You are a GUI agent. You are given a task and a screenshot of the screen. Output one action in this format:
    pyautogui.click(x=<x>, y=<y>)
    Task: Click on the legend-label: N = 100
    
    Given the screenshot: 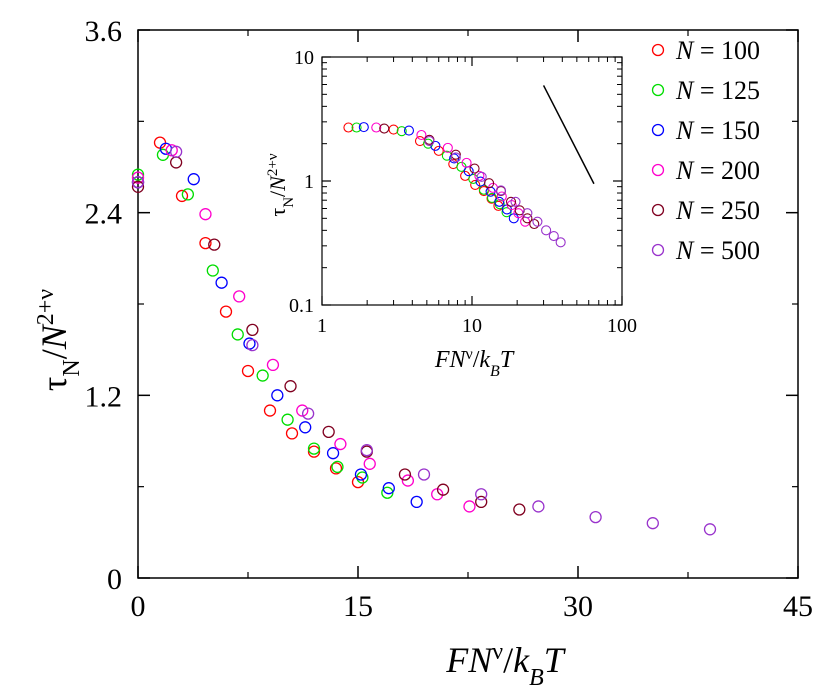 What is the action you would take?
    pyautogui.click(x=717, y=50)
    